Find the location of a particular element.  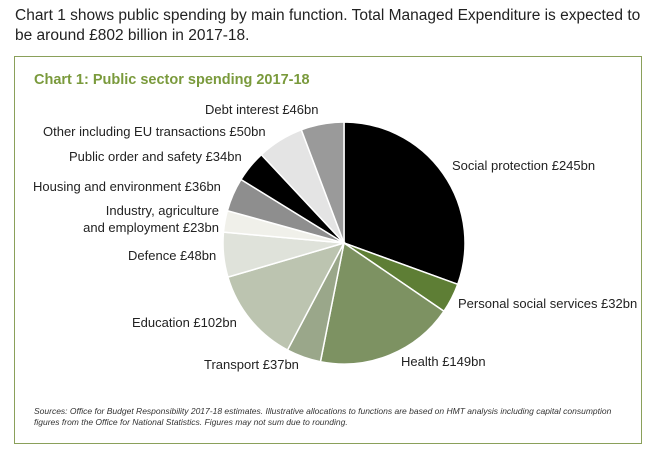

label-transport: Transport £37bn is located at coordinates (251, 364).